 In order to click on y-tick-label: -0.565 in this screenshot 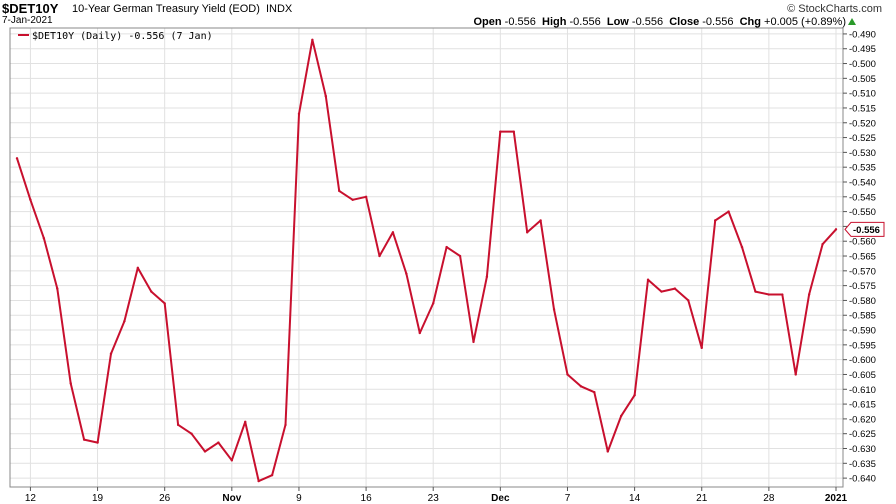, I will do `click(862, 257)`.